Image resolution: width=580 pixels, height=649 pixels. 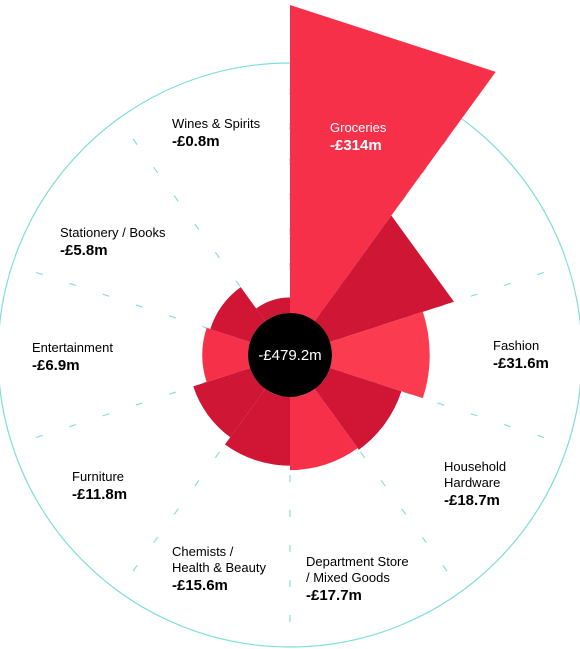 I want to click on label-chemists-health-beauty: Chemists /Health & Beauty -£15.6m, so click(x=219, y=569).